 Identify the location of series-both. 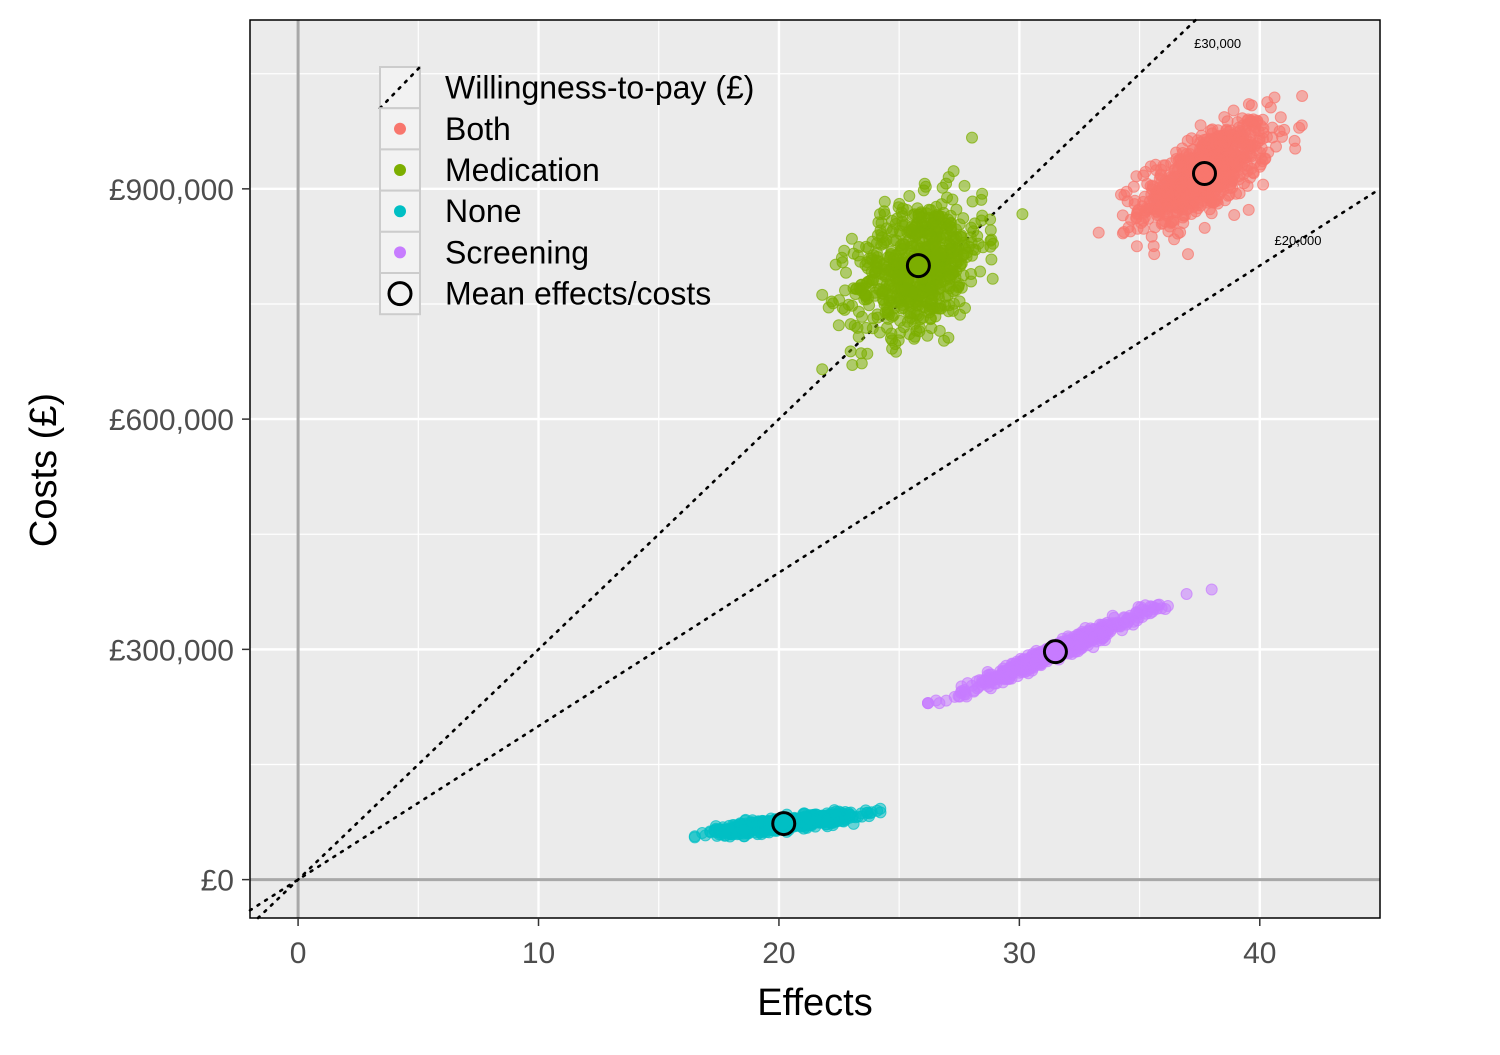
(1200, 175).